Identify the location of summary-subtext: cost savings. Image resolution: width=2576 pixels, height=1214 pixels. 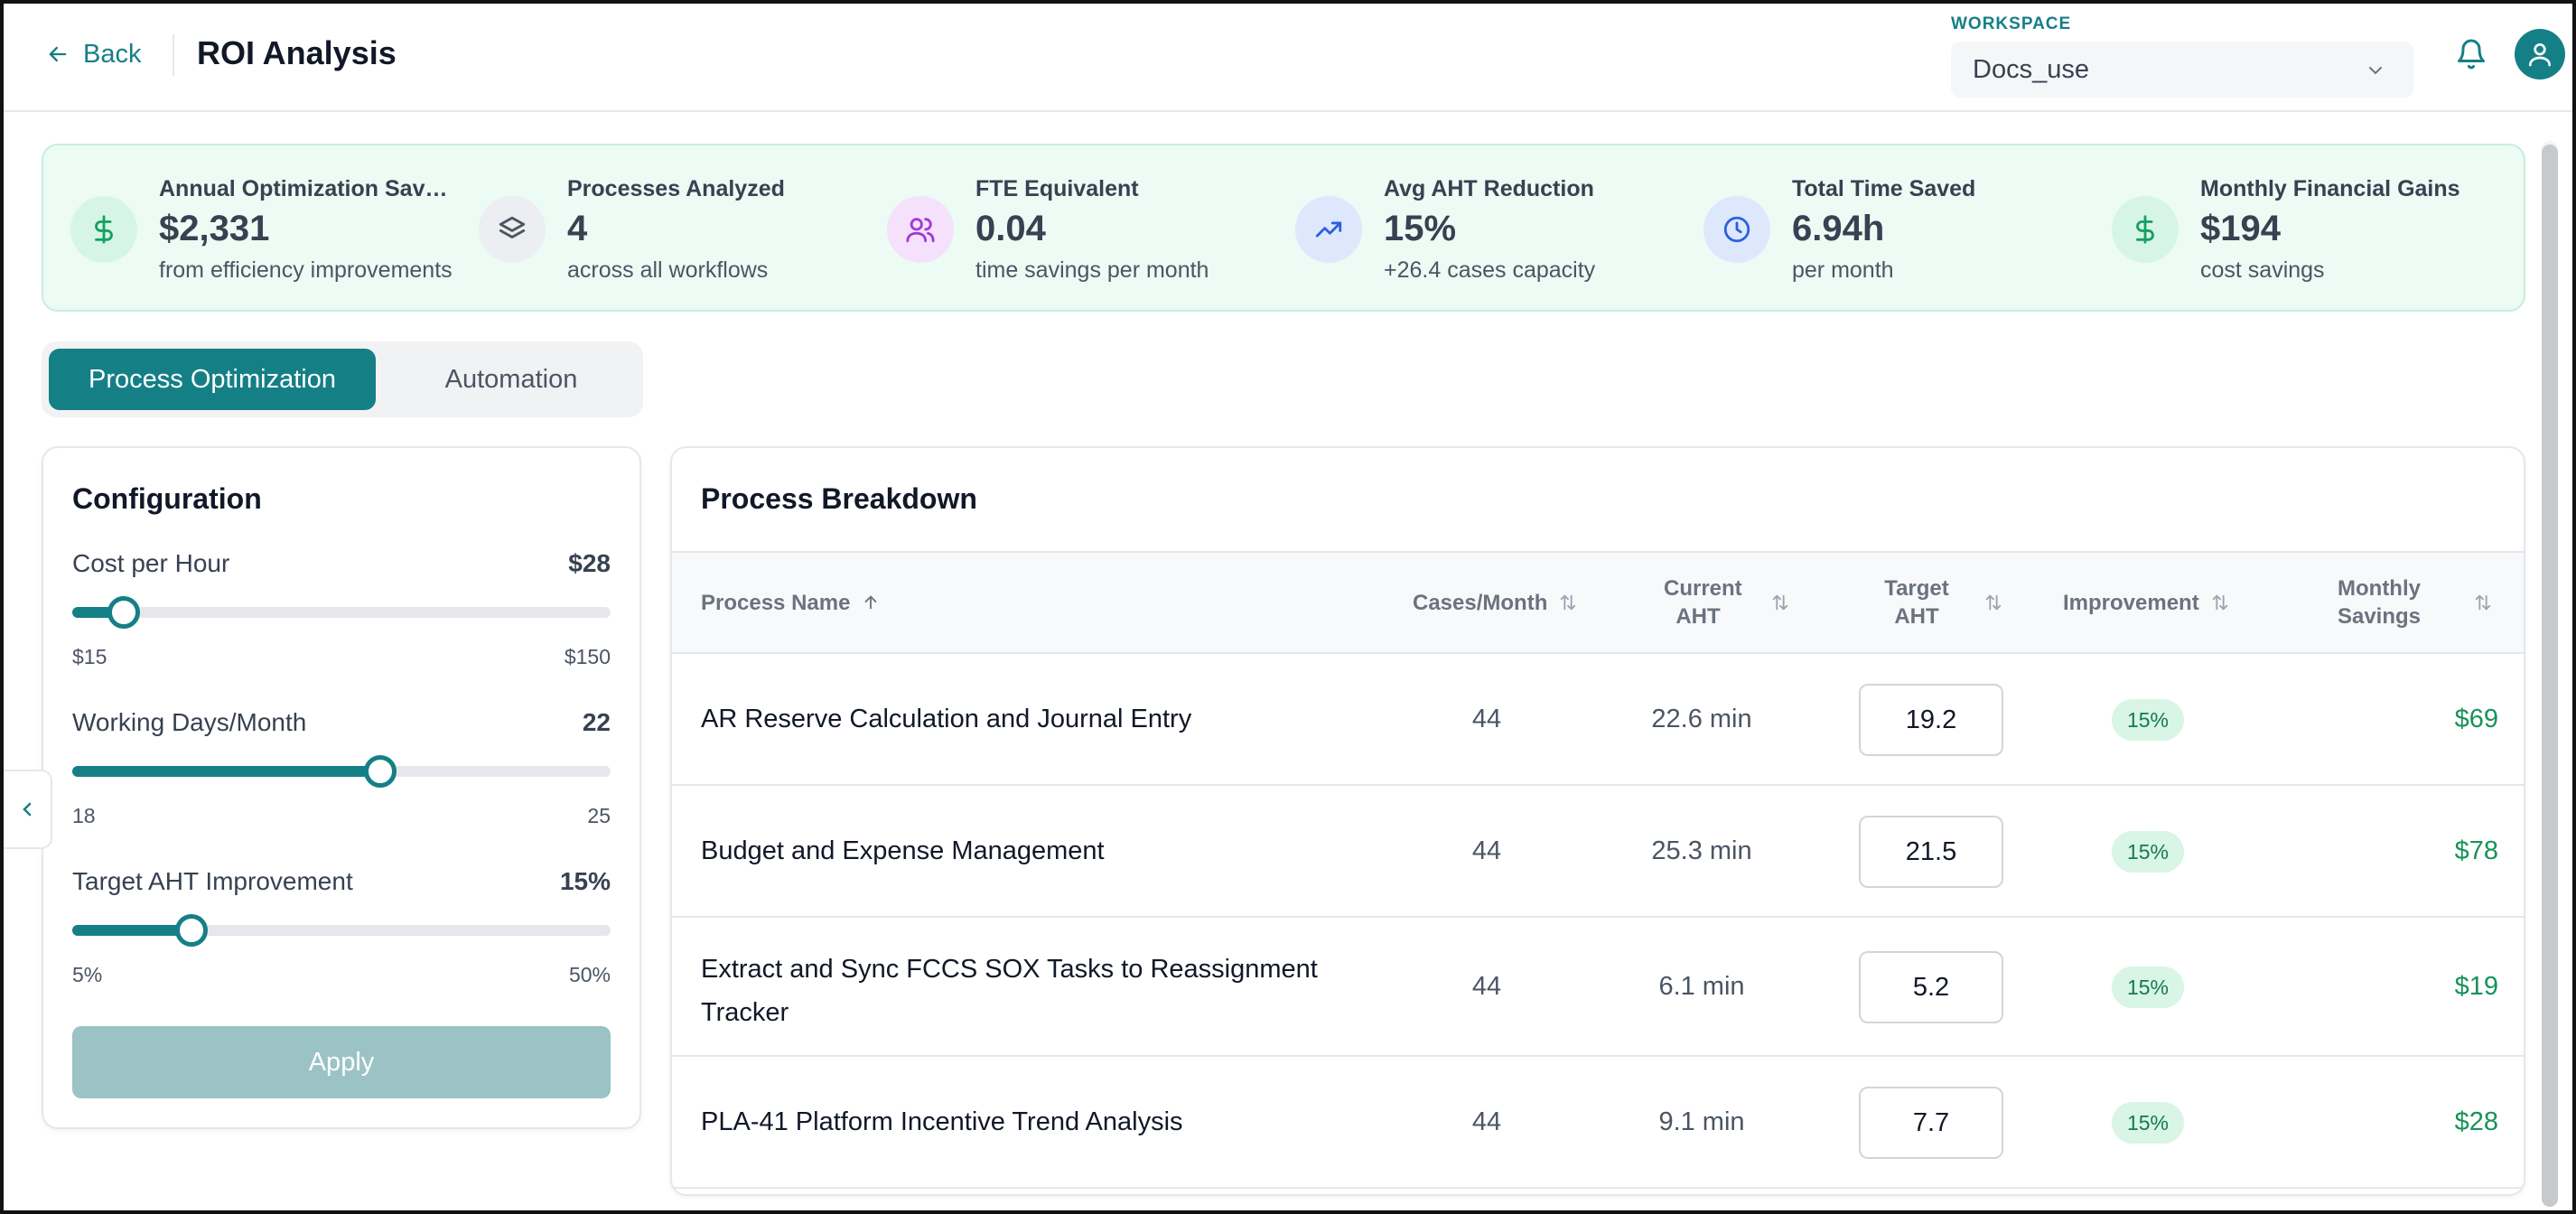
(2262, 270).